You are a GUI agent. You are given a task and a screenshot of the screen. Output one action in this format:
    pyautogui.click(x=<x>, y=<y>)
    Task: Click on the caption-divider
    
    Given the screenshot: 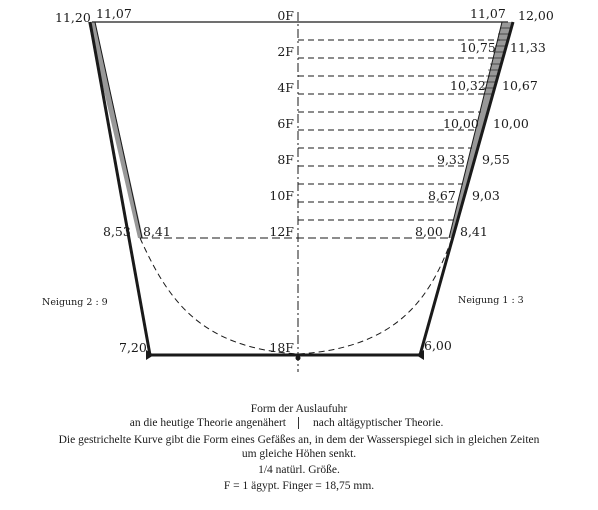 What is the action you would take?
    pyautogui.click(x=298, y=423)
    